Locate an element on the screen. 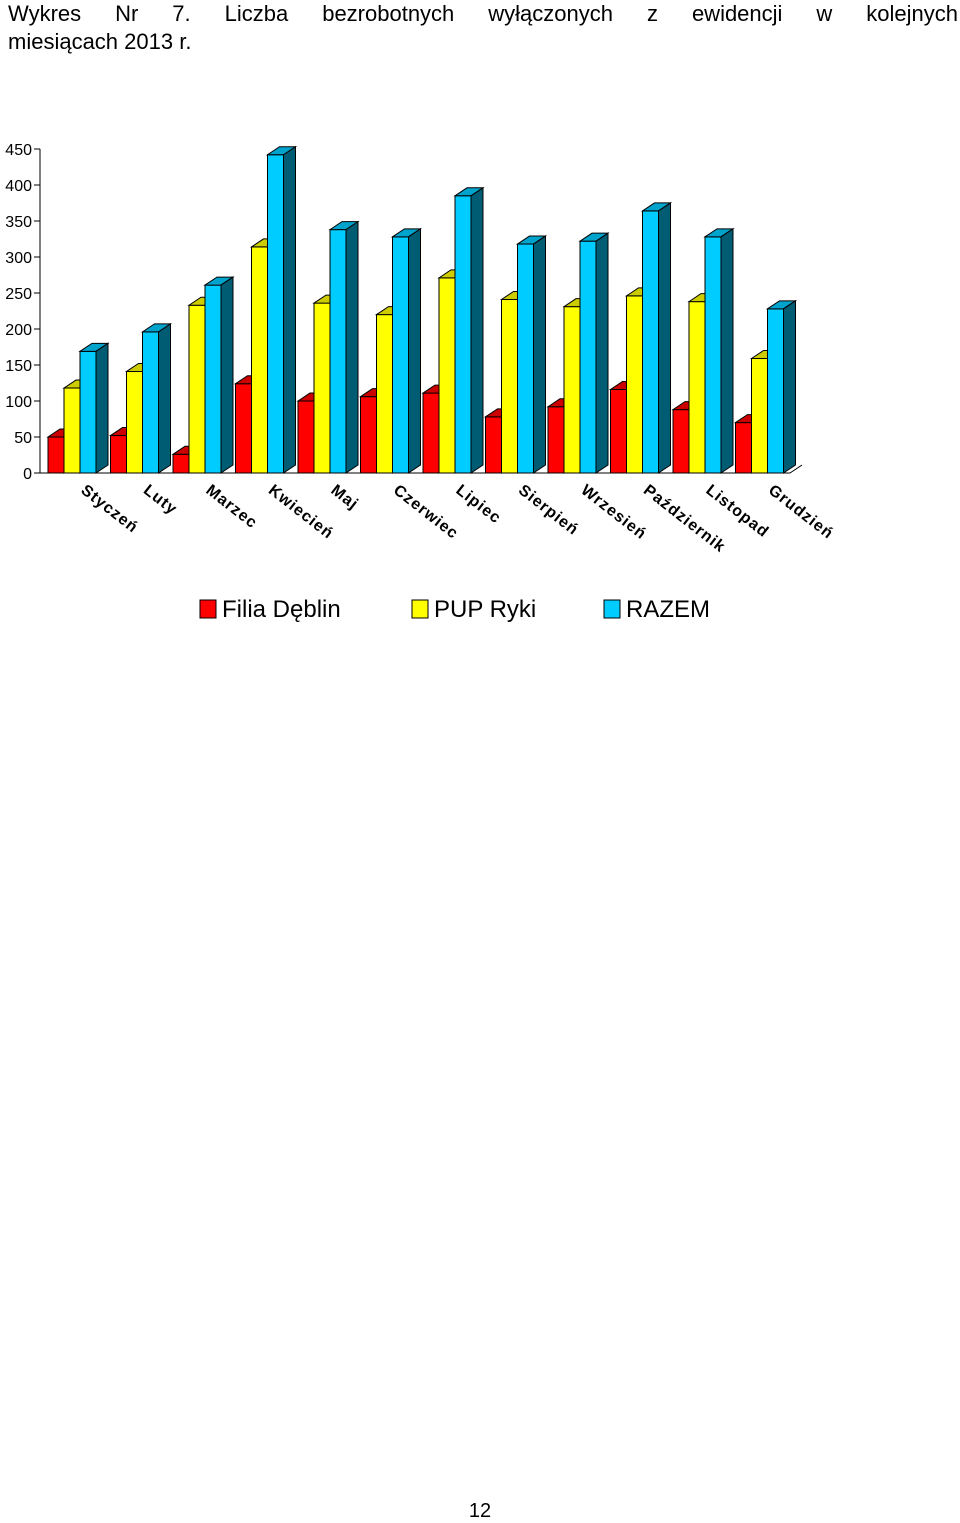 This screenshot has height=1523, width=960. x-category-label: Sierpień is located at coordinates (548, 510).